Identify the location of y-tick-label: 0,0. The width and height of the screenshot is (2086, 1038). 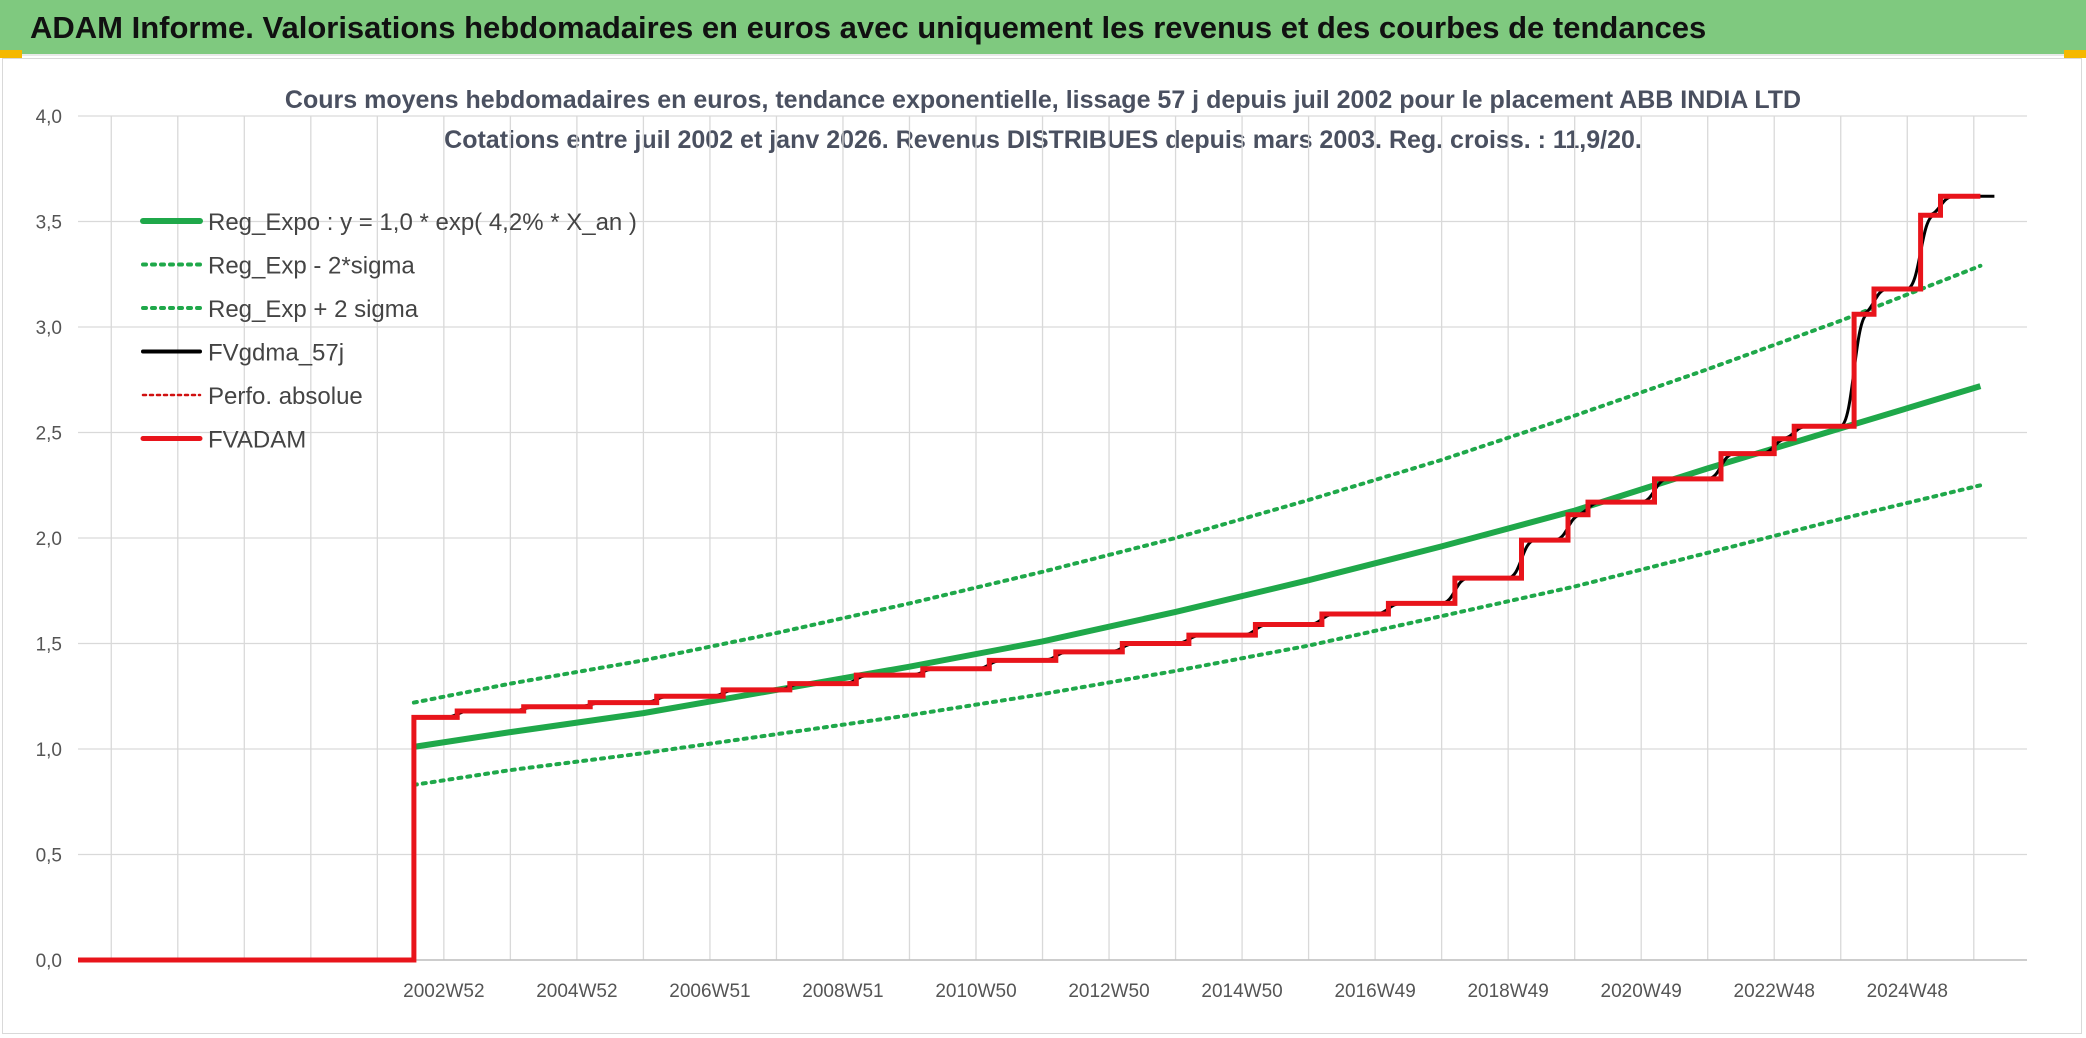
(49, 961).